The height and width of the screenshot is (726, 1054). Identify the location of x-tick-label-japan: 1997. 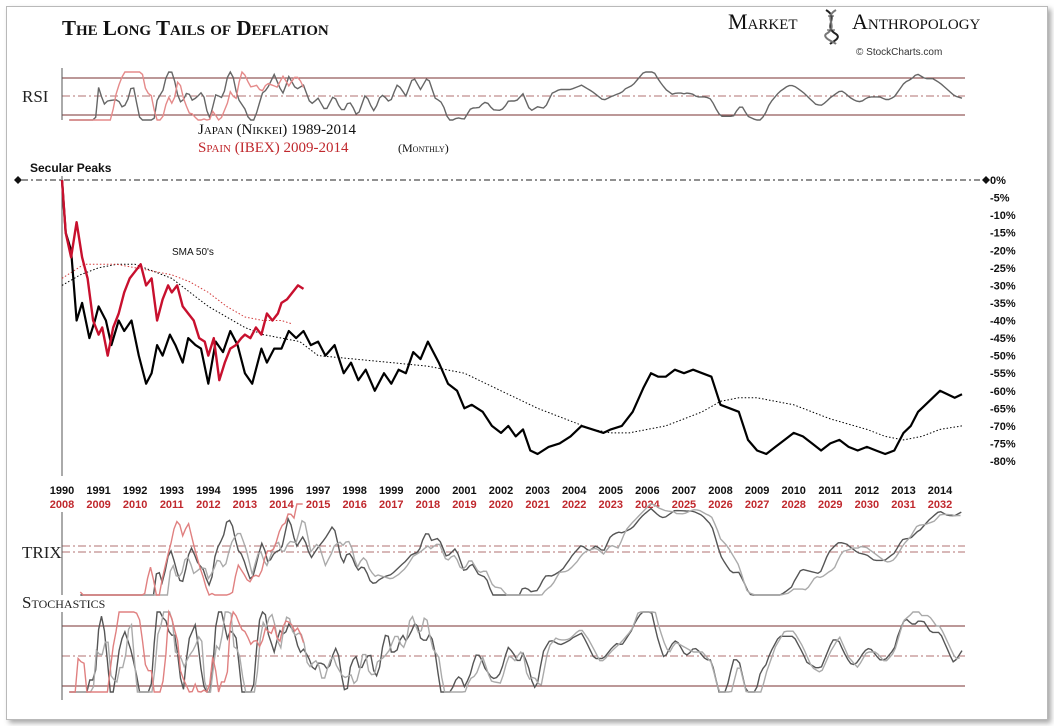
(318, 491).